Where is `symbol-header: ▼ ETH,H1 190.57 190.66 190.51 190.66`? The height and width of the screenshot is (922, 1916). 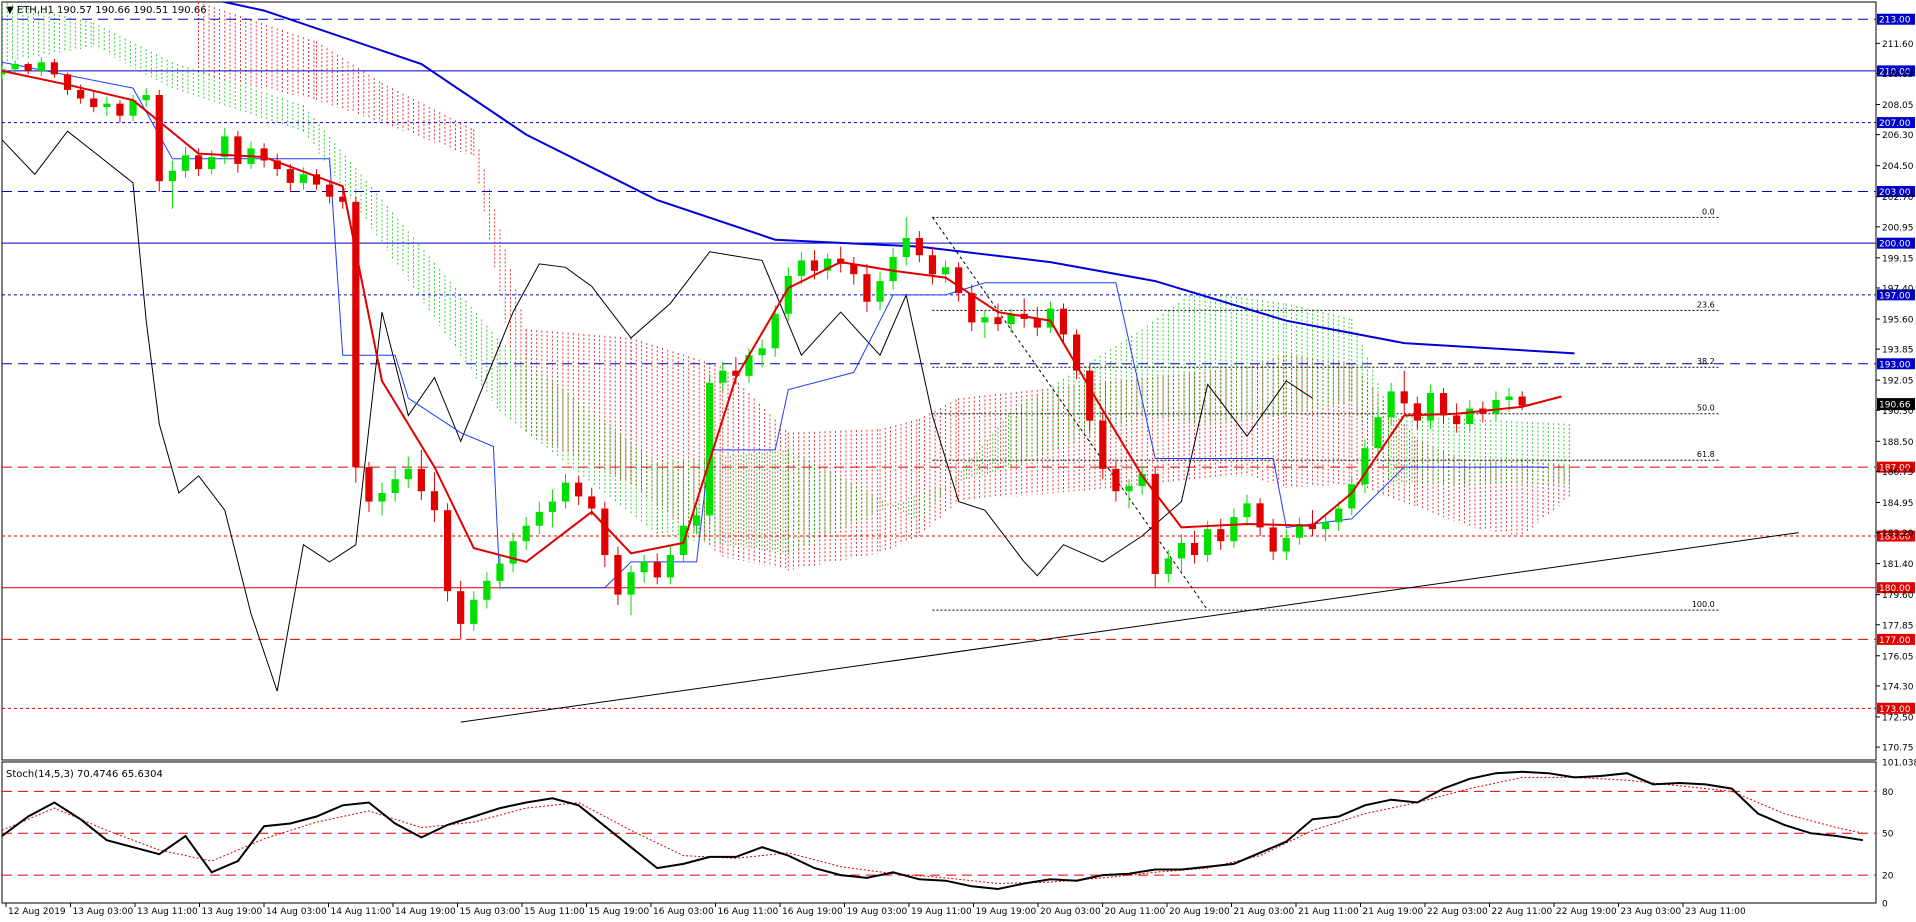
symbol-header: ▼ ETH,H1 190.57 190.66 190.51 190.66 is located at coordinates (106, 10).